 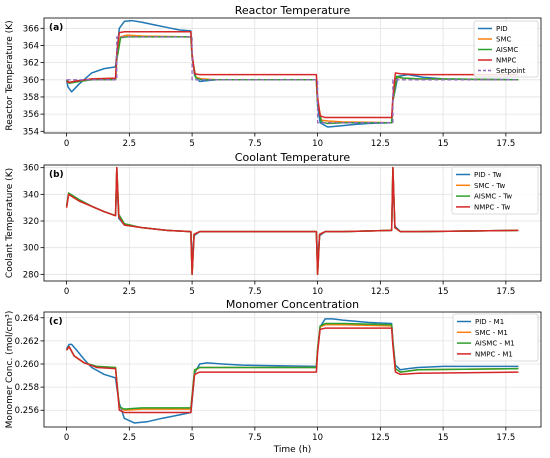 I want to click on series-line-pid-tw, so click(x=292, y=218).